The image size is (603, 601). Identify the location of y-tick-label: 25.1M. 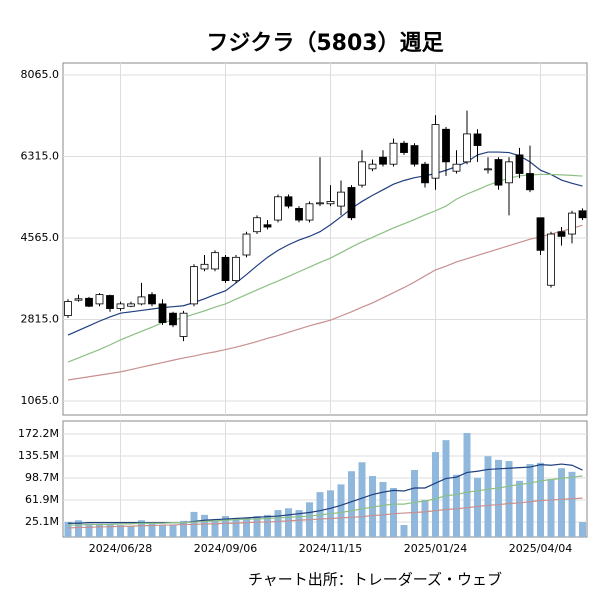
(42, 521).